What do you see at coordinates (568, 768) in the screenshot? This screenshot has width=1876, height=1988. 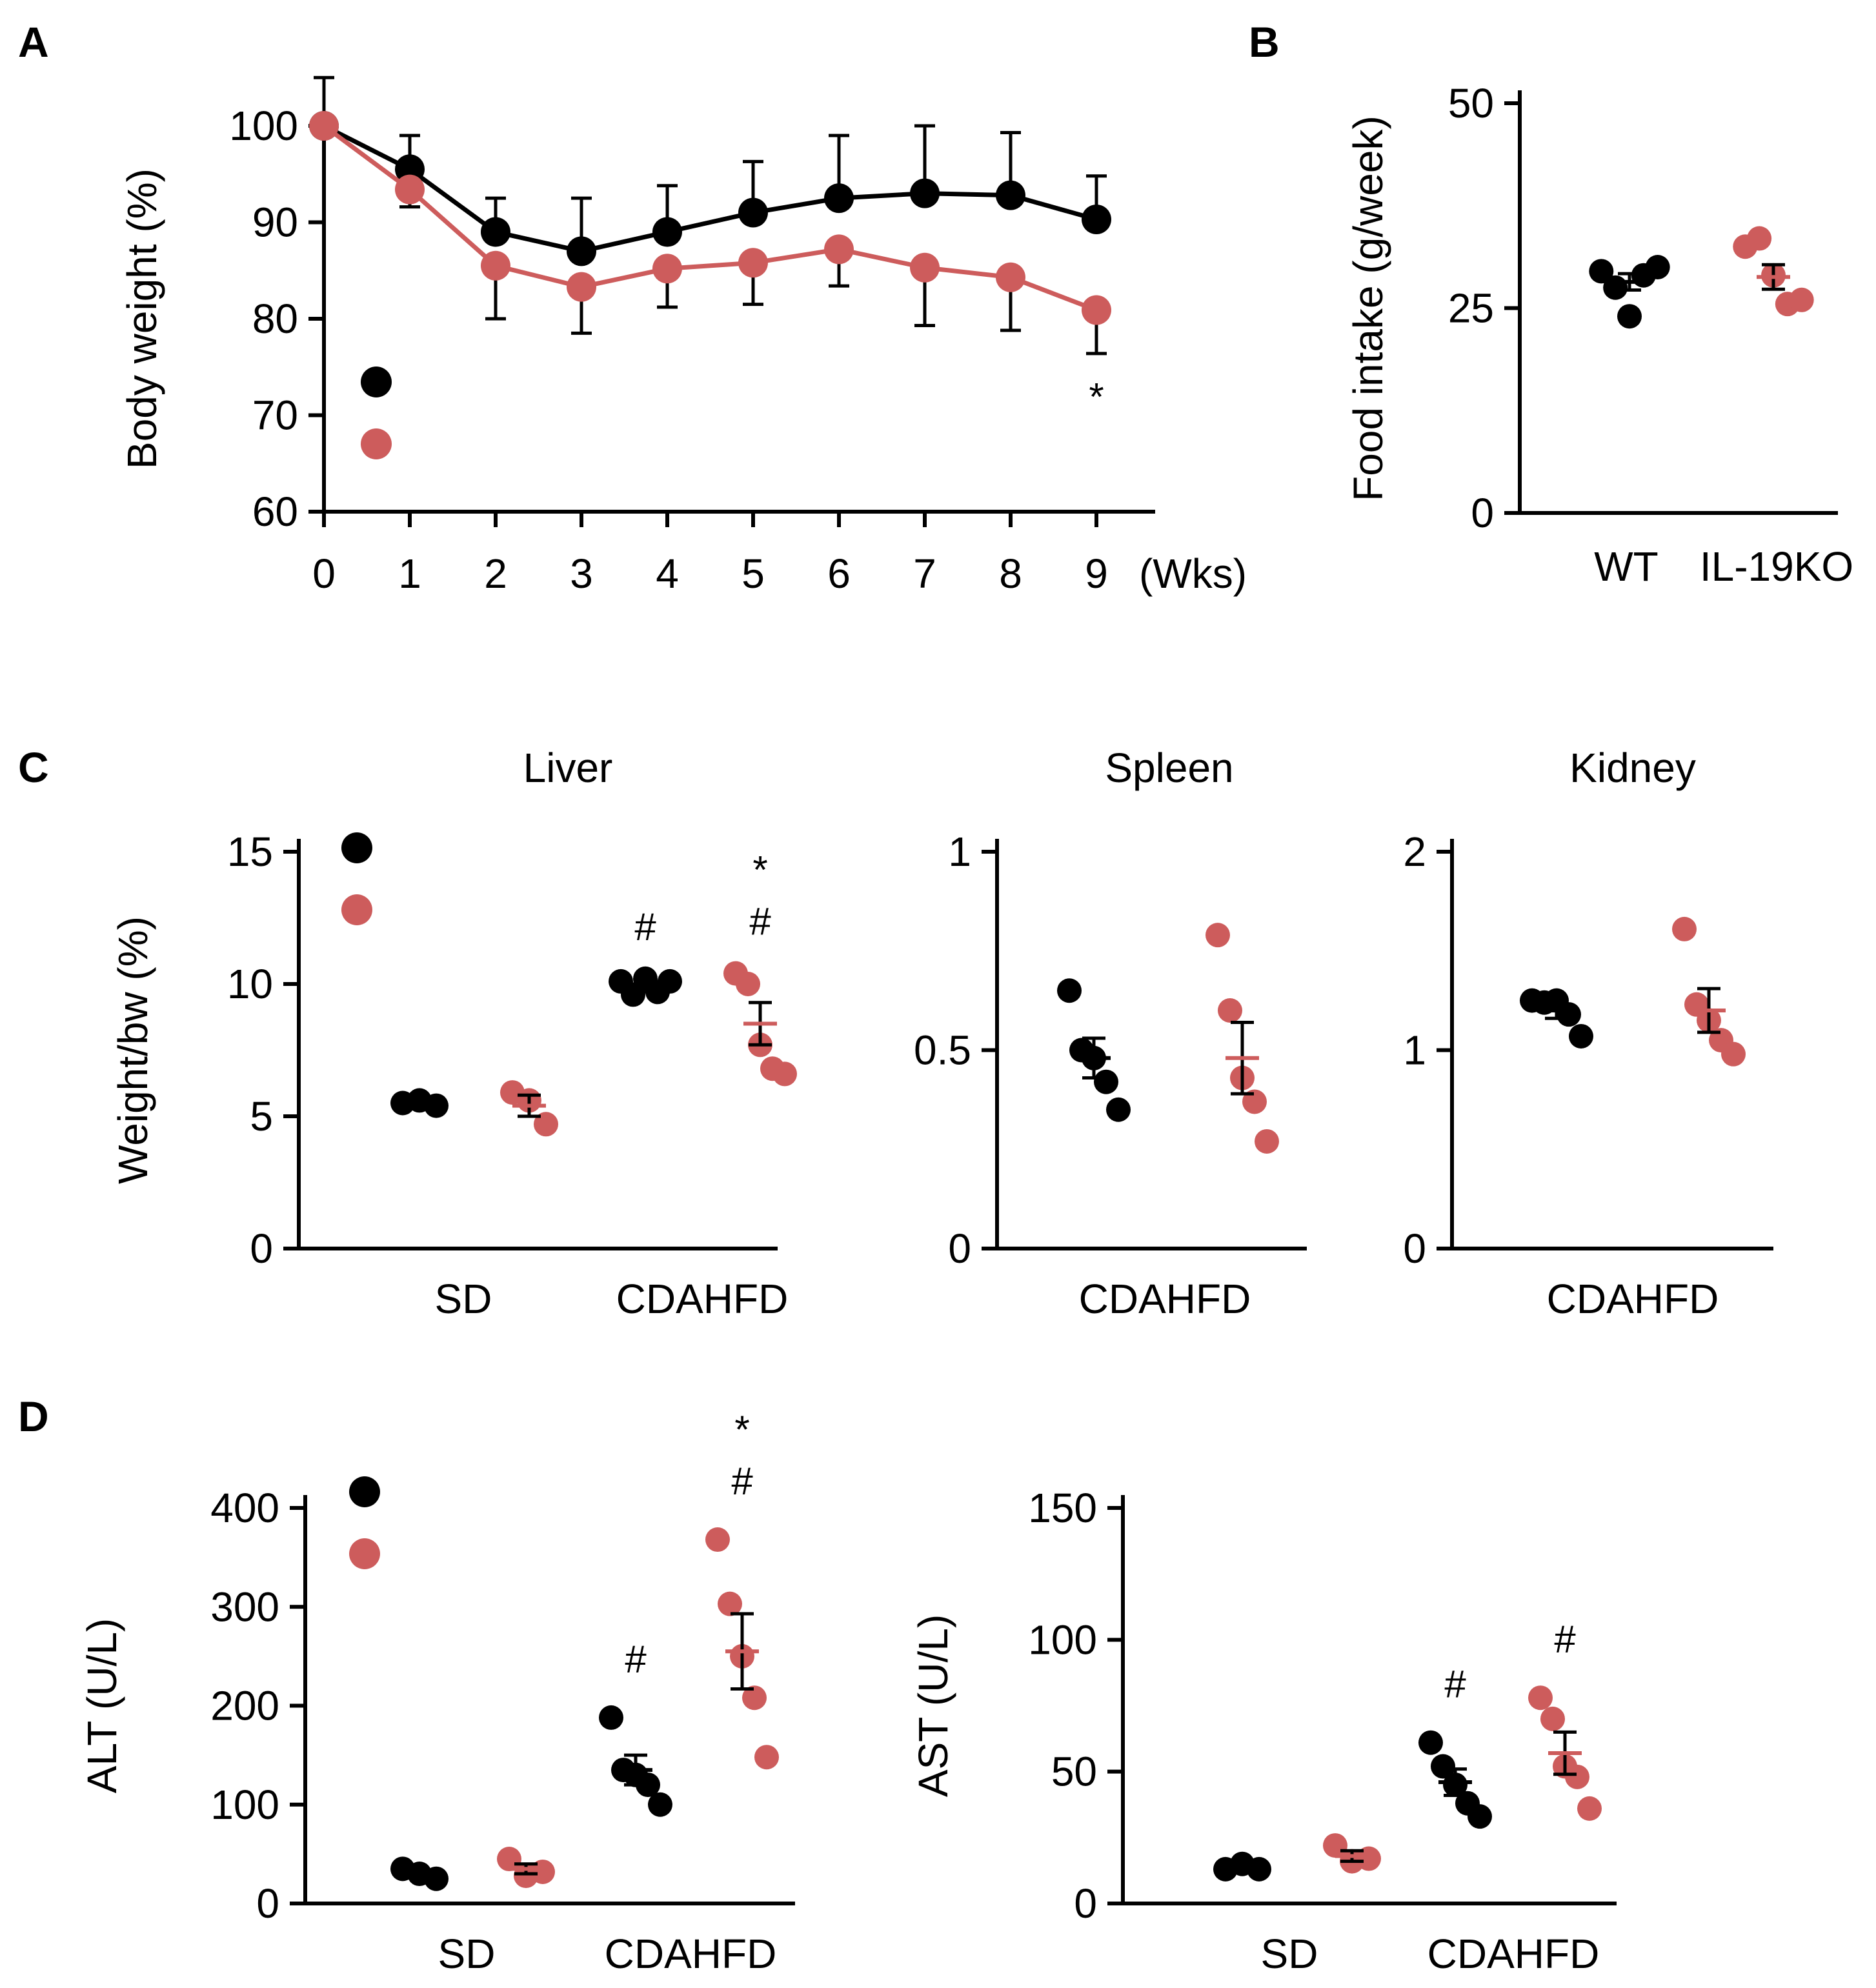 I see `chart-title: Liver` at bounding box center [568, 768].